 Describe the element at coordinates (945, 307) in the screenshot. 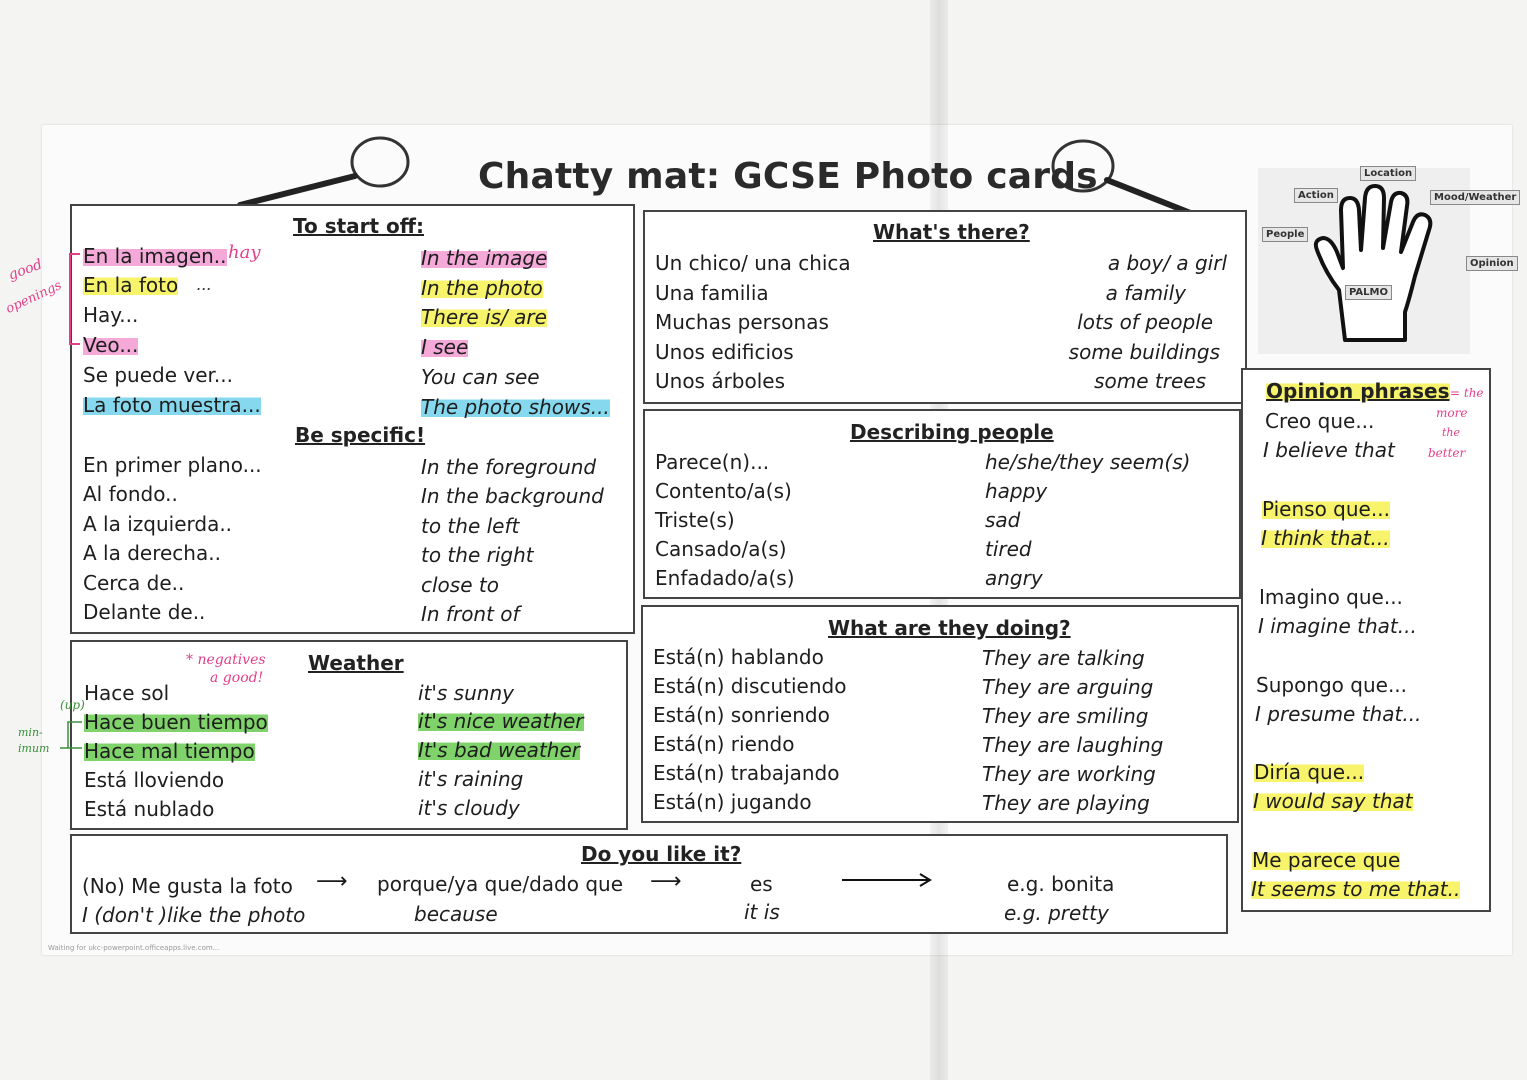

I see `whats-there-box` at that location.